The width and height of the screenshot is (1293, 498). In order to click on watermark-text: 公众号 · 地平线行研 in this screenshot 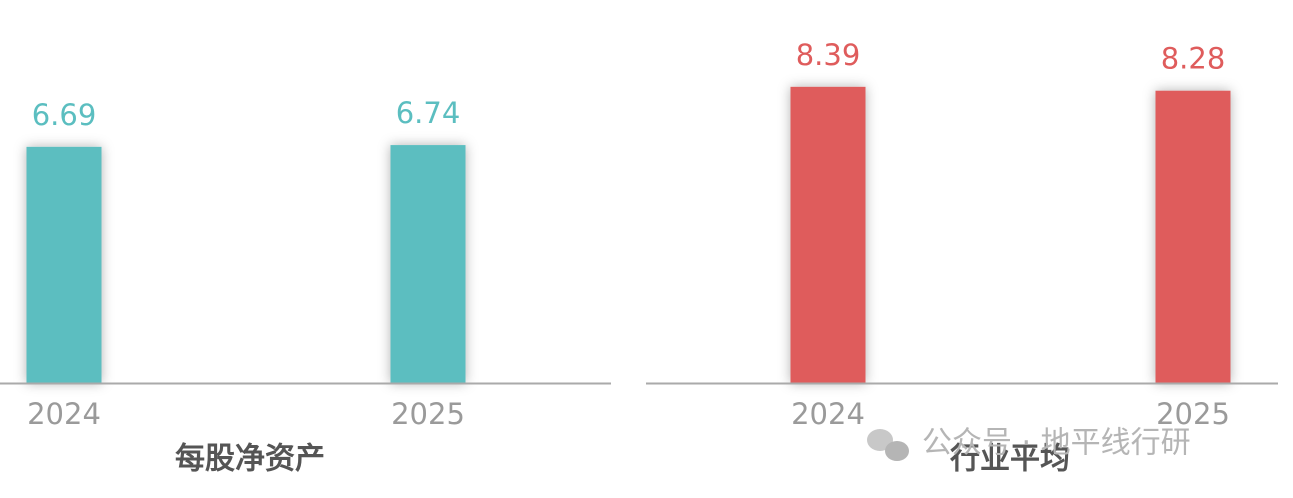, I will do `click(1056, 443)`.